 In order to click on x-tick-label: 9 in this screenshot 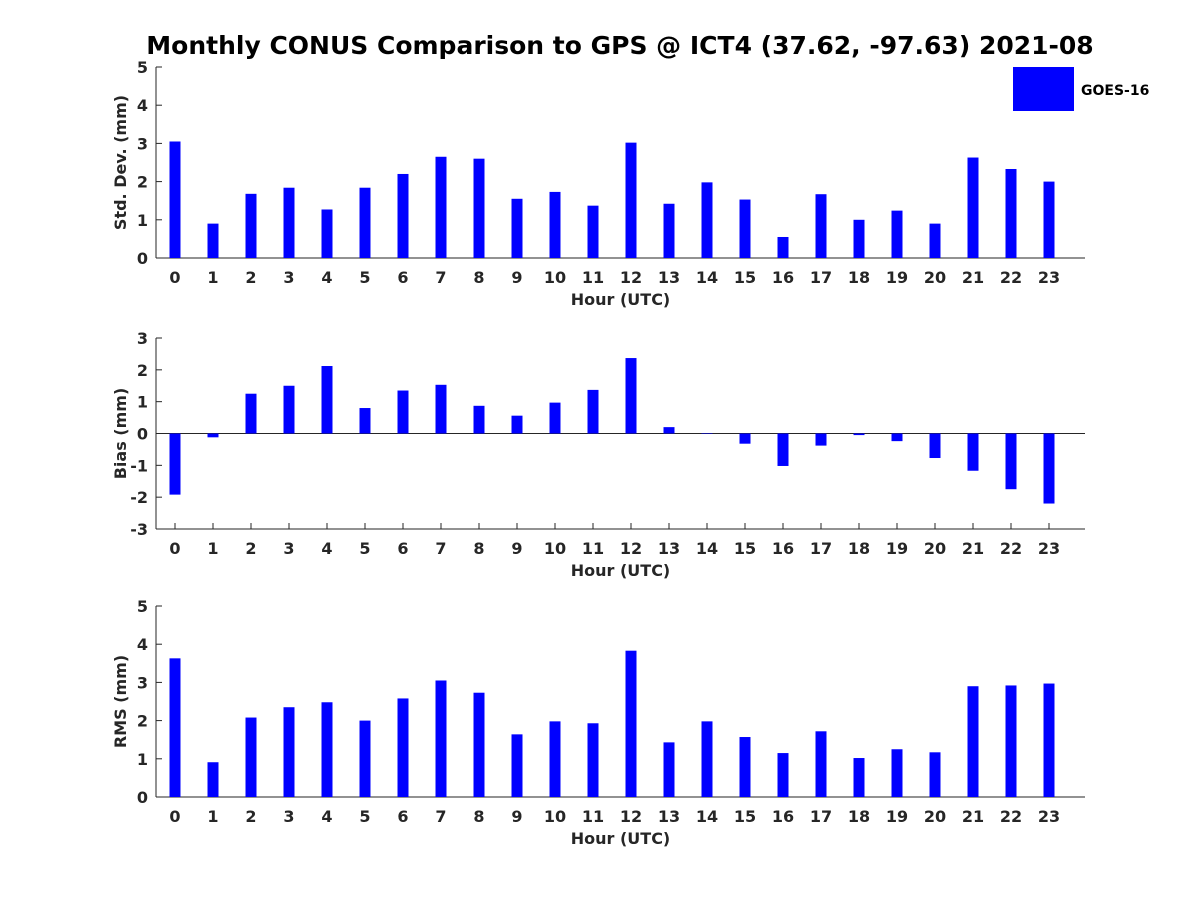, I will do `click(516, 548)`.